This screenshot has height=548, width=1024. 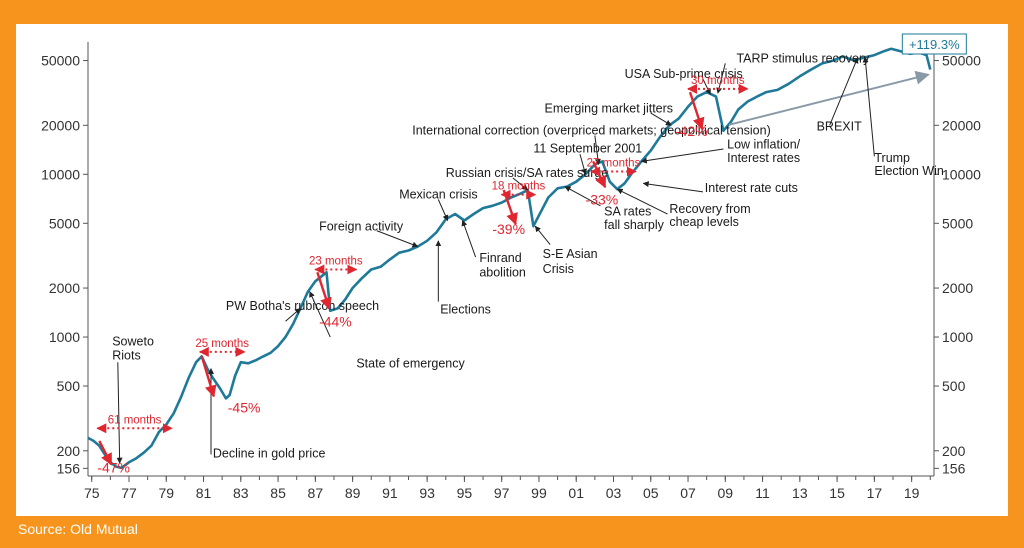 What do you see at coordinates (410, 363) in the screenshot?
I see `event-label: State of emergency` at bounding box center [410, 363].